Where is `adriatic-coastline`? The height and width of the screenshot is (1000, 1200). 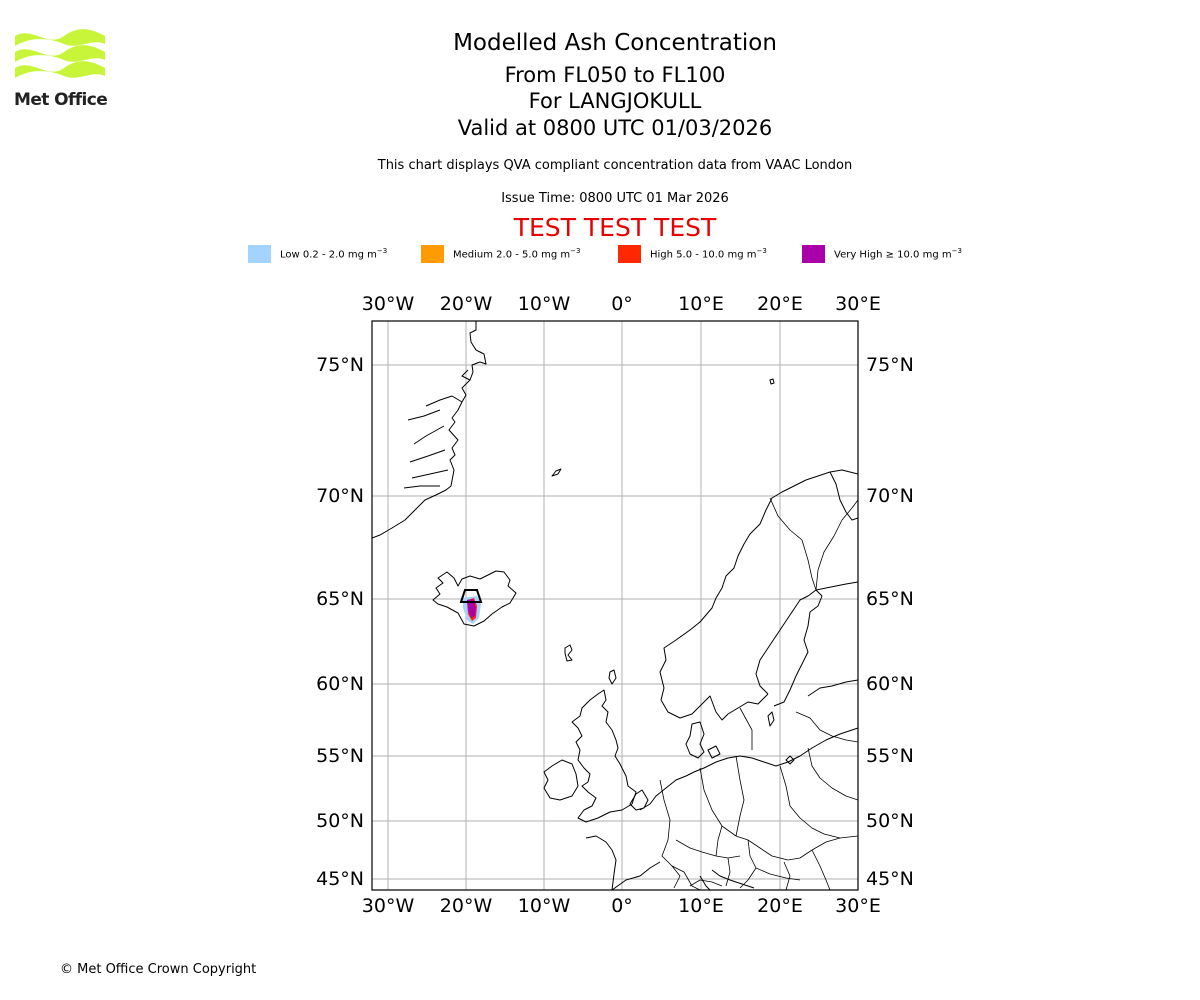
adriatic-coastline is located at coordinates (727, 879).